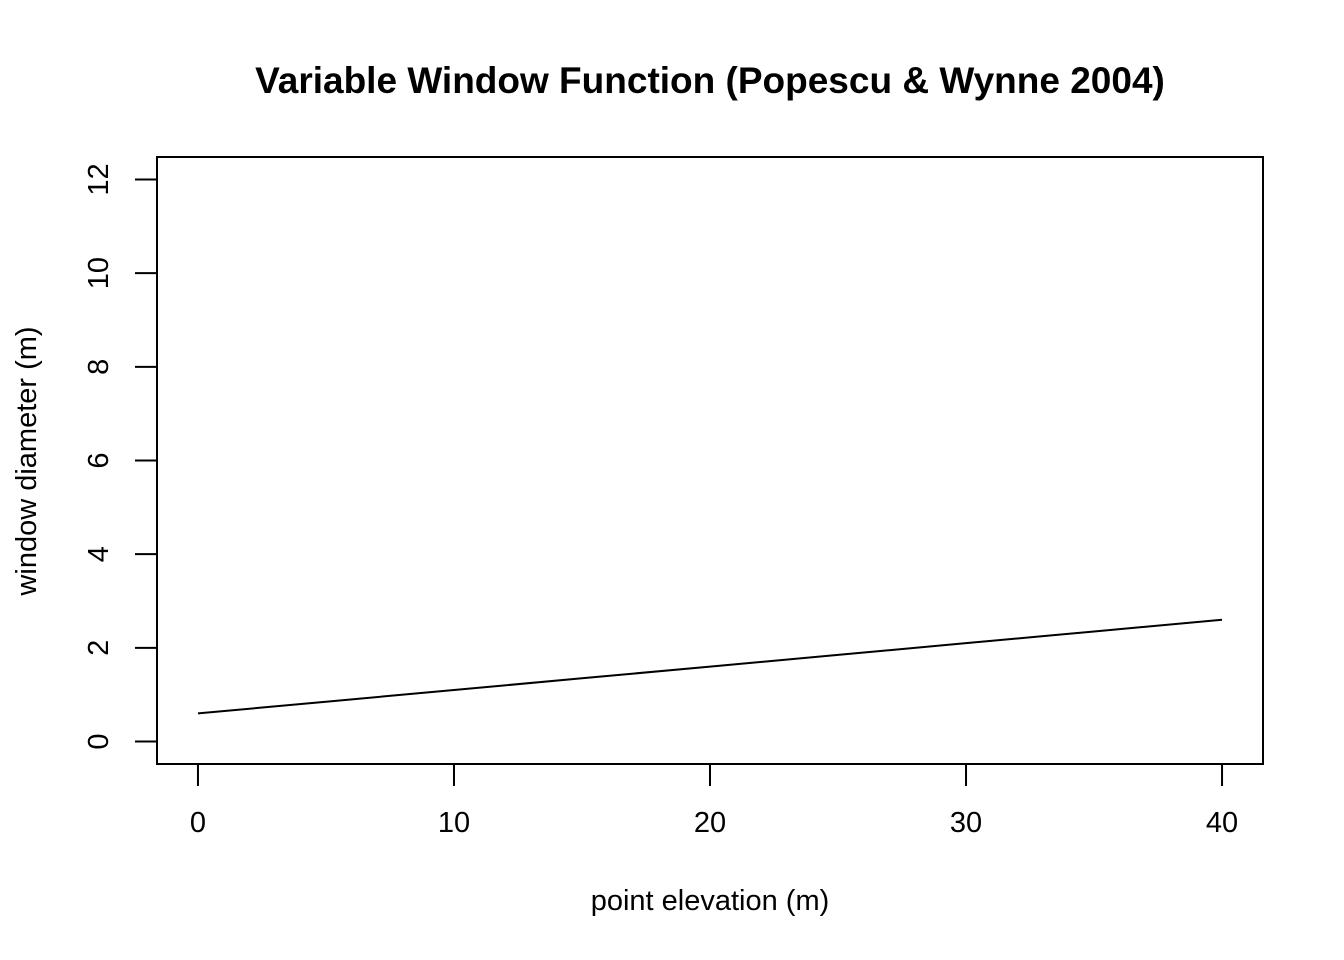 This screenshot has width=1344, height=960. What do you see at coordinates (1222, 823) in the screenshot?
I see `x-tick-label: 40` at bounding box center [1222, 823].